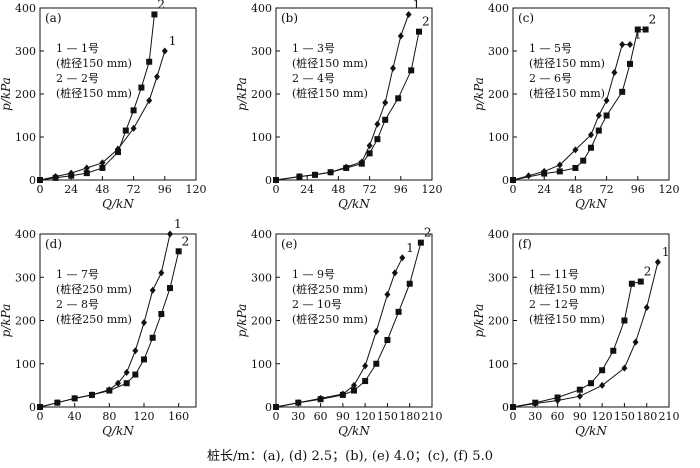  Describe the element at coordinates (313, 78) in the screenshot. I see `legend-entry: 2 — 4号` at that location.